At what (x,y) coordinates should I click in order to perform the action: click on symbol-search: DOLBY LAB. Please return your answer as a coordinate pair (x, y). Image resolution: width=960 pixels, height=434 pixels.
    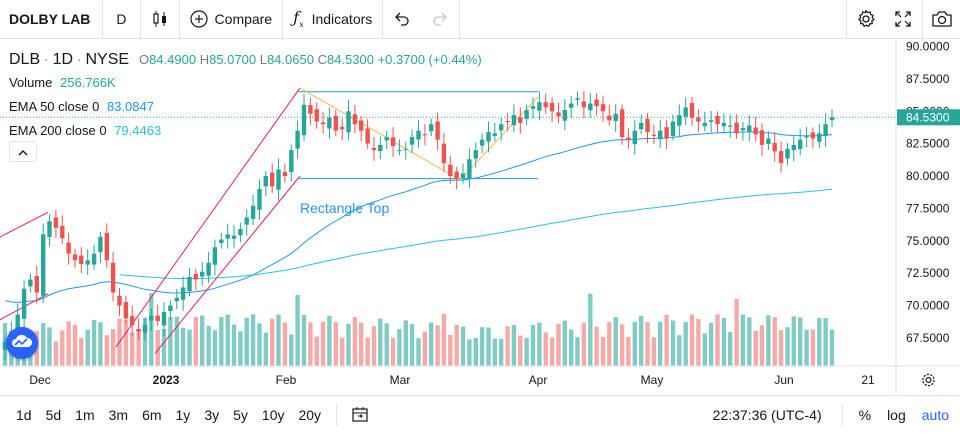
    Looking at the image, I should click on (52, 19).